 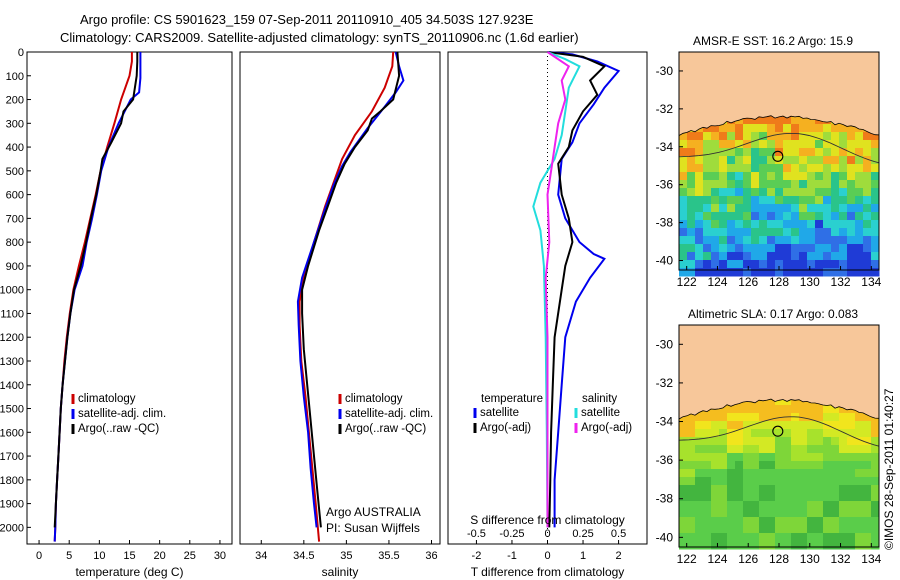 I want to click on x-axis-label: T difference from climatology, so click(x=548, y=572).